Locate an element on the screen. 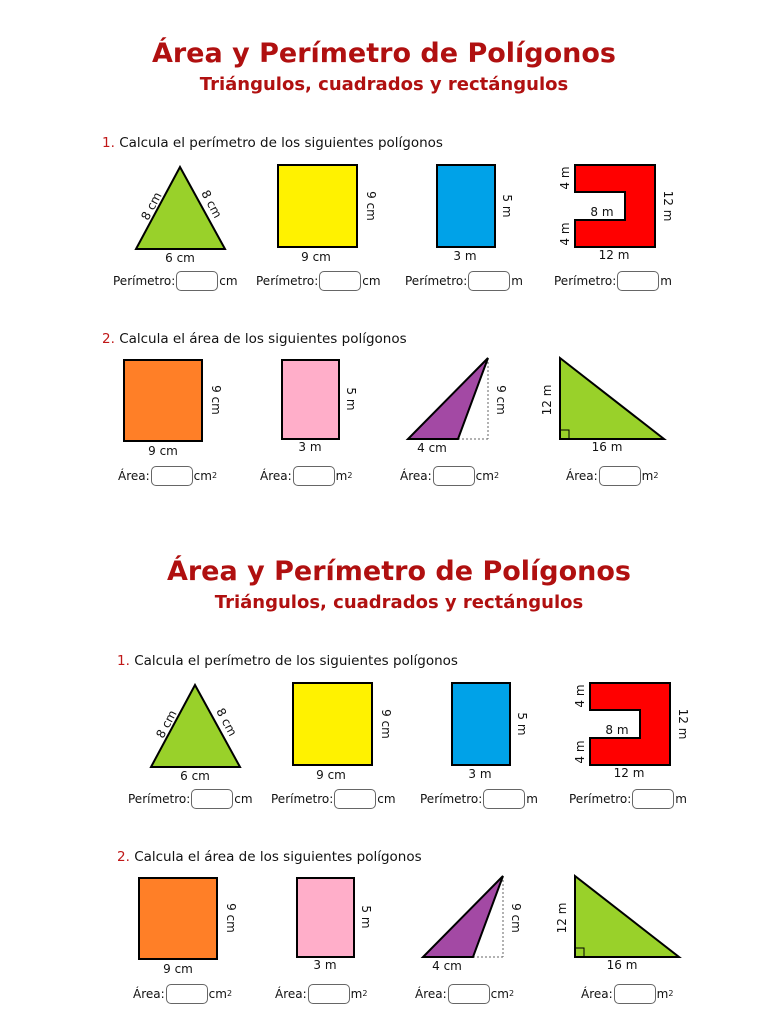 The height and width of the screenshot is (1030, 768). blue-rectangle-base-label: 3 m is located at coordinates (464, 256).